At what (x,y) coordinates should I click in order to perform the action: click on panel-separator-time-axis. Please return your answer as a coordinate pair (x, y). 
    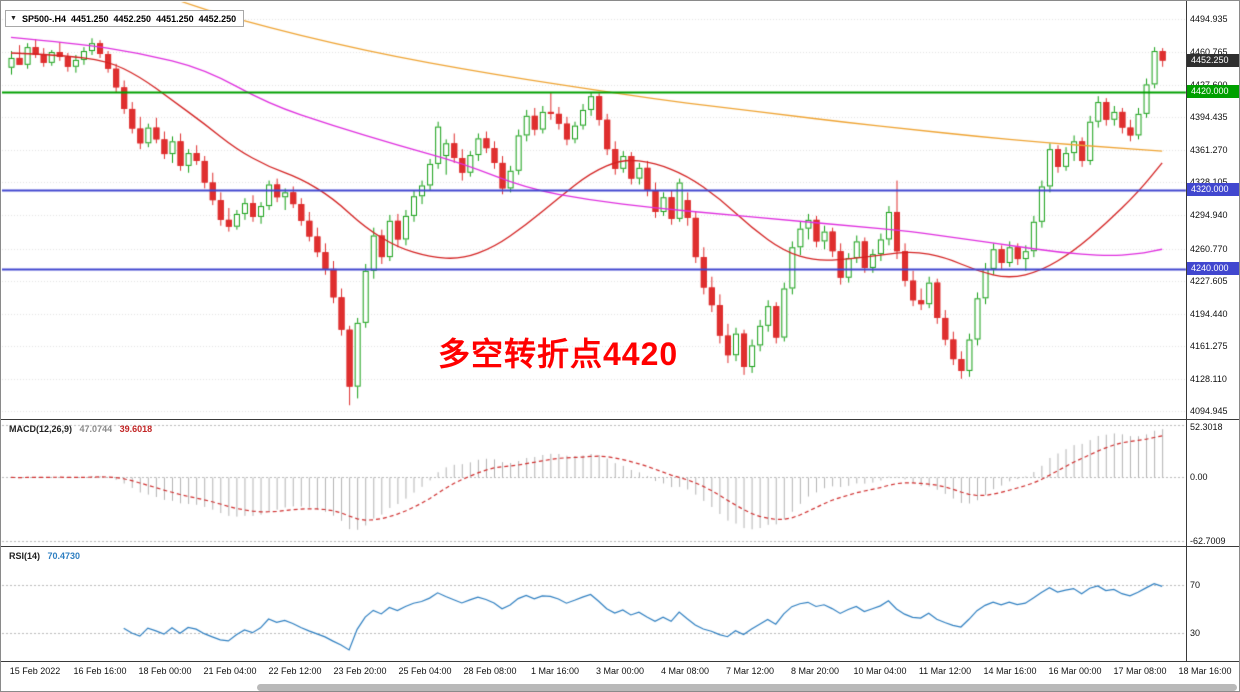
    Looking at the image, I should click on (620, 661).